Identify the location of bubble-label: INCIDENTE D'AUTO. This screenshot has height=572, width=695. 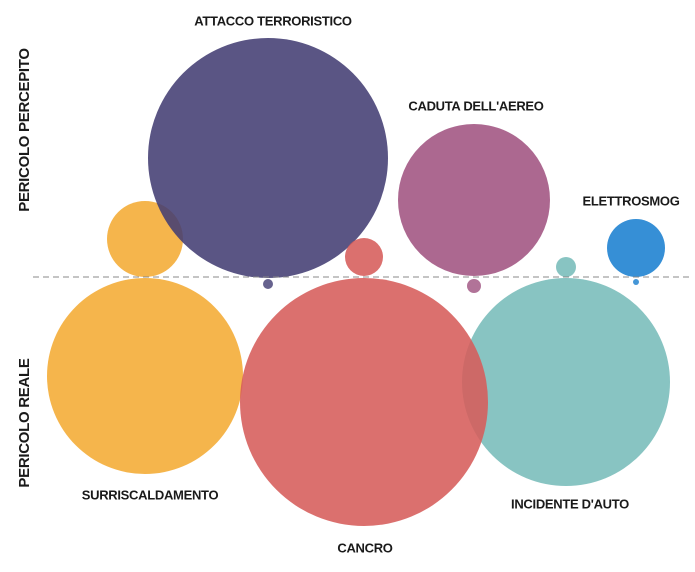
(570, 503).